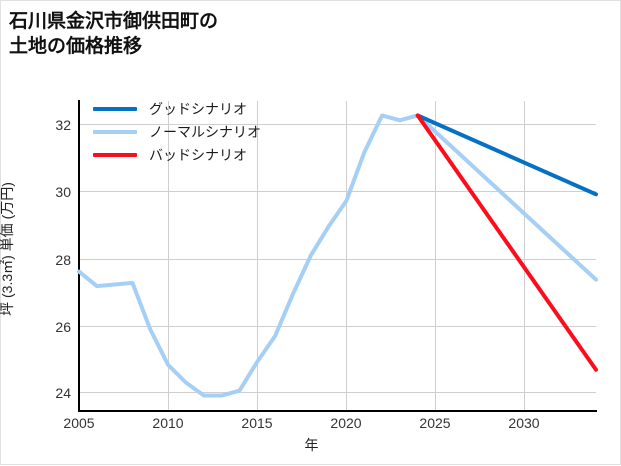 This screenshot has height=466, width=621. I want to click on x-tick-label-2030: 2030, so click(524, 423).